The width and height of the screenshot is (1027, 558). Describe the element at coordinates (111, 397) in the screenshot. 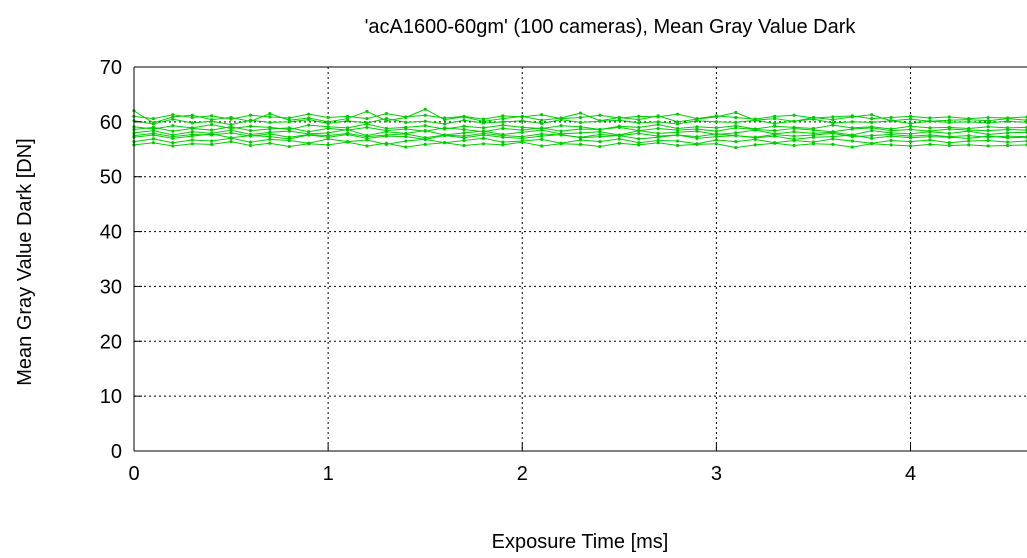

I see `y-tick-label: 10` at that location.